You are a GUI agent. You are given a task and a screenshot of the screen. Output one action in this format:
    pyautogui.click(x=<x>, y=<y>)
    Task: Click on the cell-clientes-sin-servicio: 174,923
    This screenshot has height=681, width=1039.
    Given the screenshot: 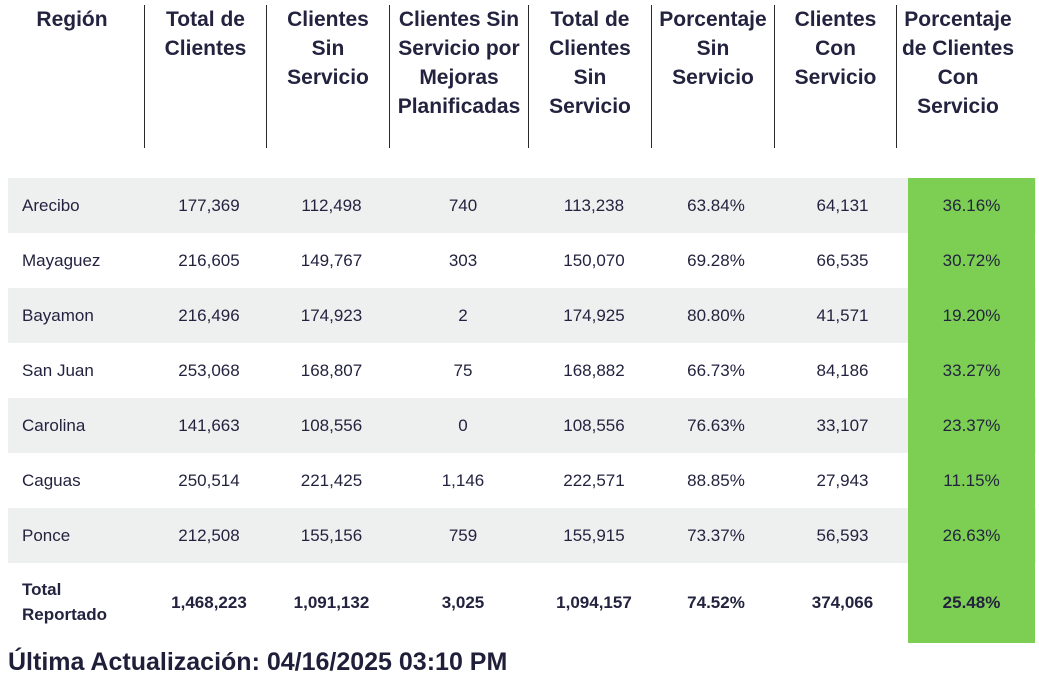 What is the action you would take?
    pyautogui.click(x=331, y=315)
    